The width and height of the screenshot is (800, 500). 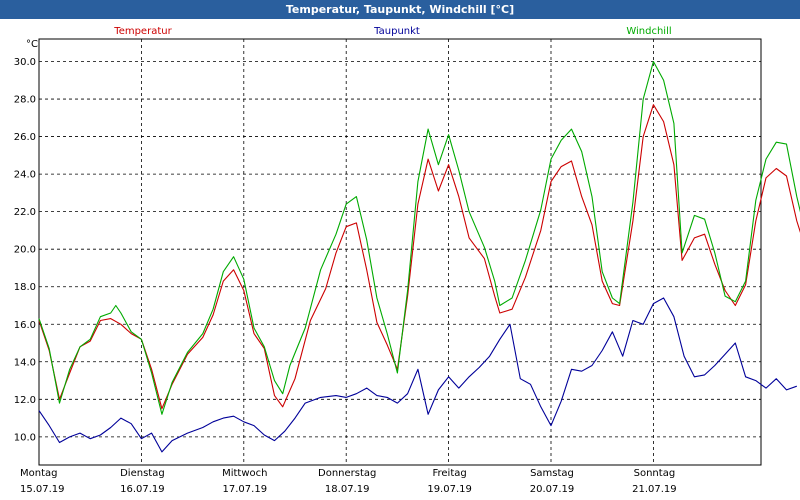 What do you see at coordinates (244, 473) in the screenshot?
I see `x-tick-day-name: Mittwoch` at bounding box center [244, 473].